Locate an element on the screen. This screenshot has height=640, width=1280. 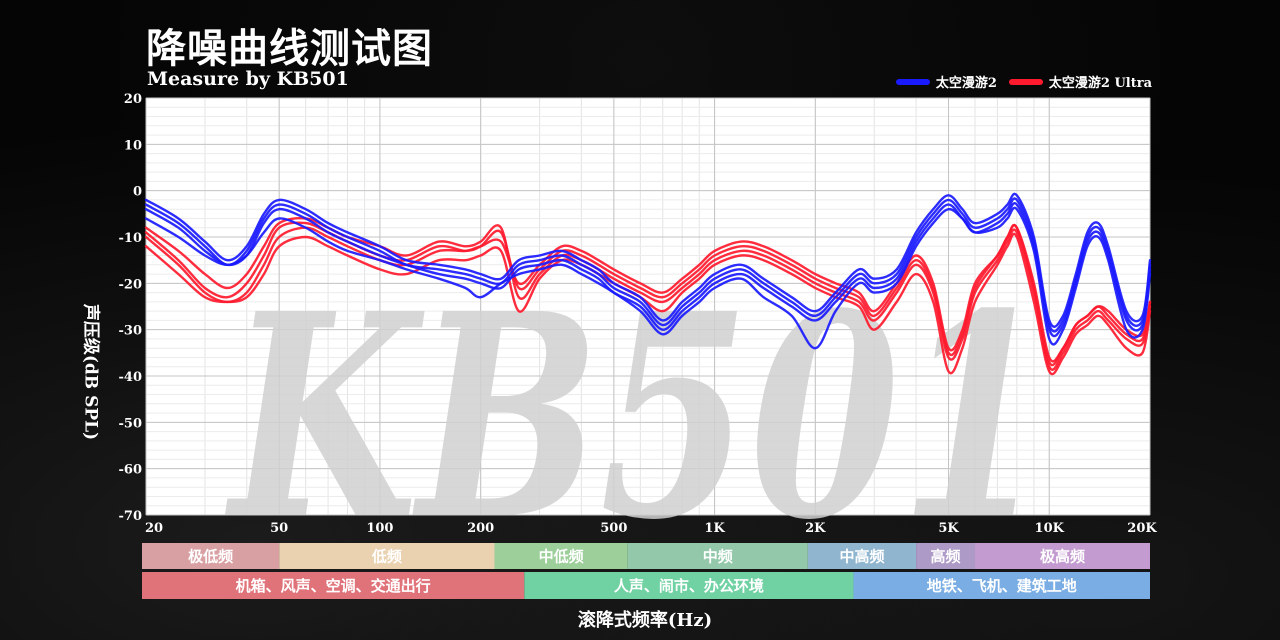
chart-title: 降噪曲线测试图 is located at coordinates (289, 49).